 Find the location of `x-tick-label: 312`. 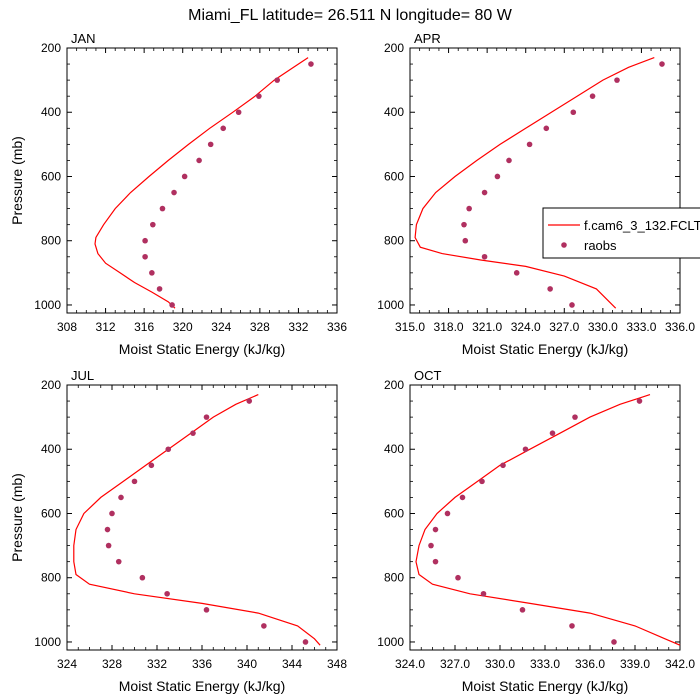

x-tick-label: 312 is located at coordinates (106, 327).